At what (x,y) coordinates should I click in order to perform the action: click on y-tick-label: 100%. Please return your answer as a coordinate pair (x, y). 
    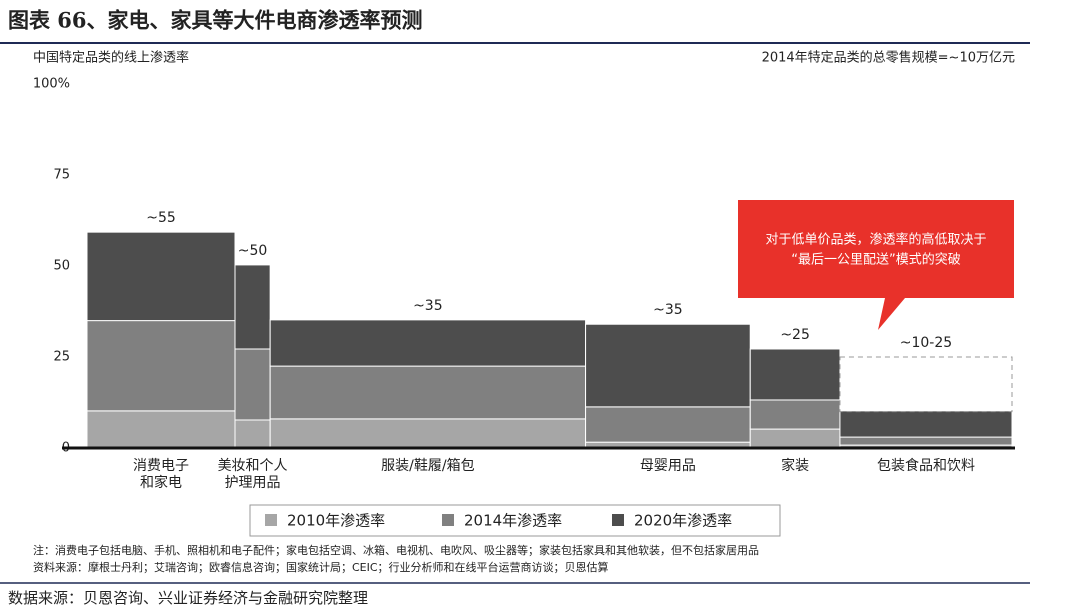
    Looking at the image, I should click on (51, 84).